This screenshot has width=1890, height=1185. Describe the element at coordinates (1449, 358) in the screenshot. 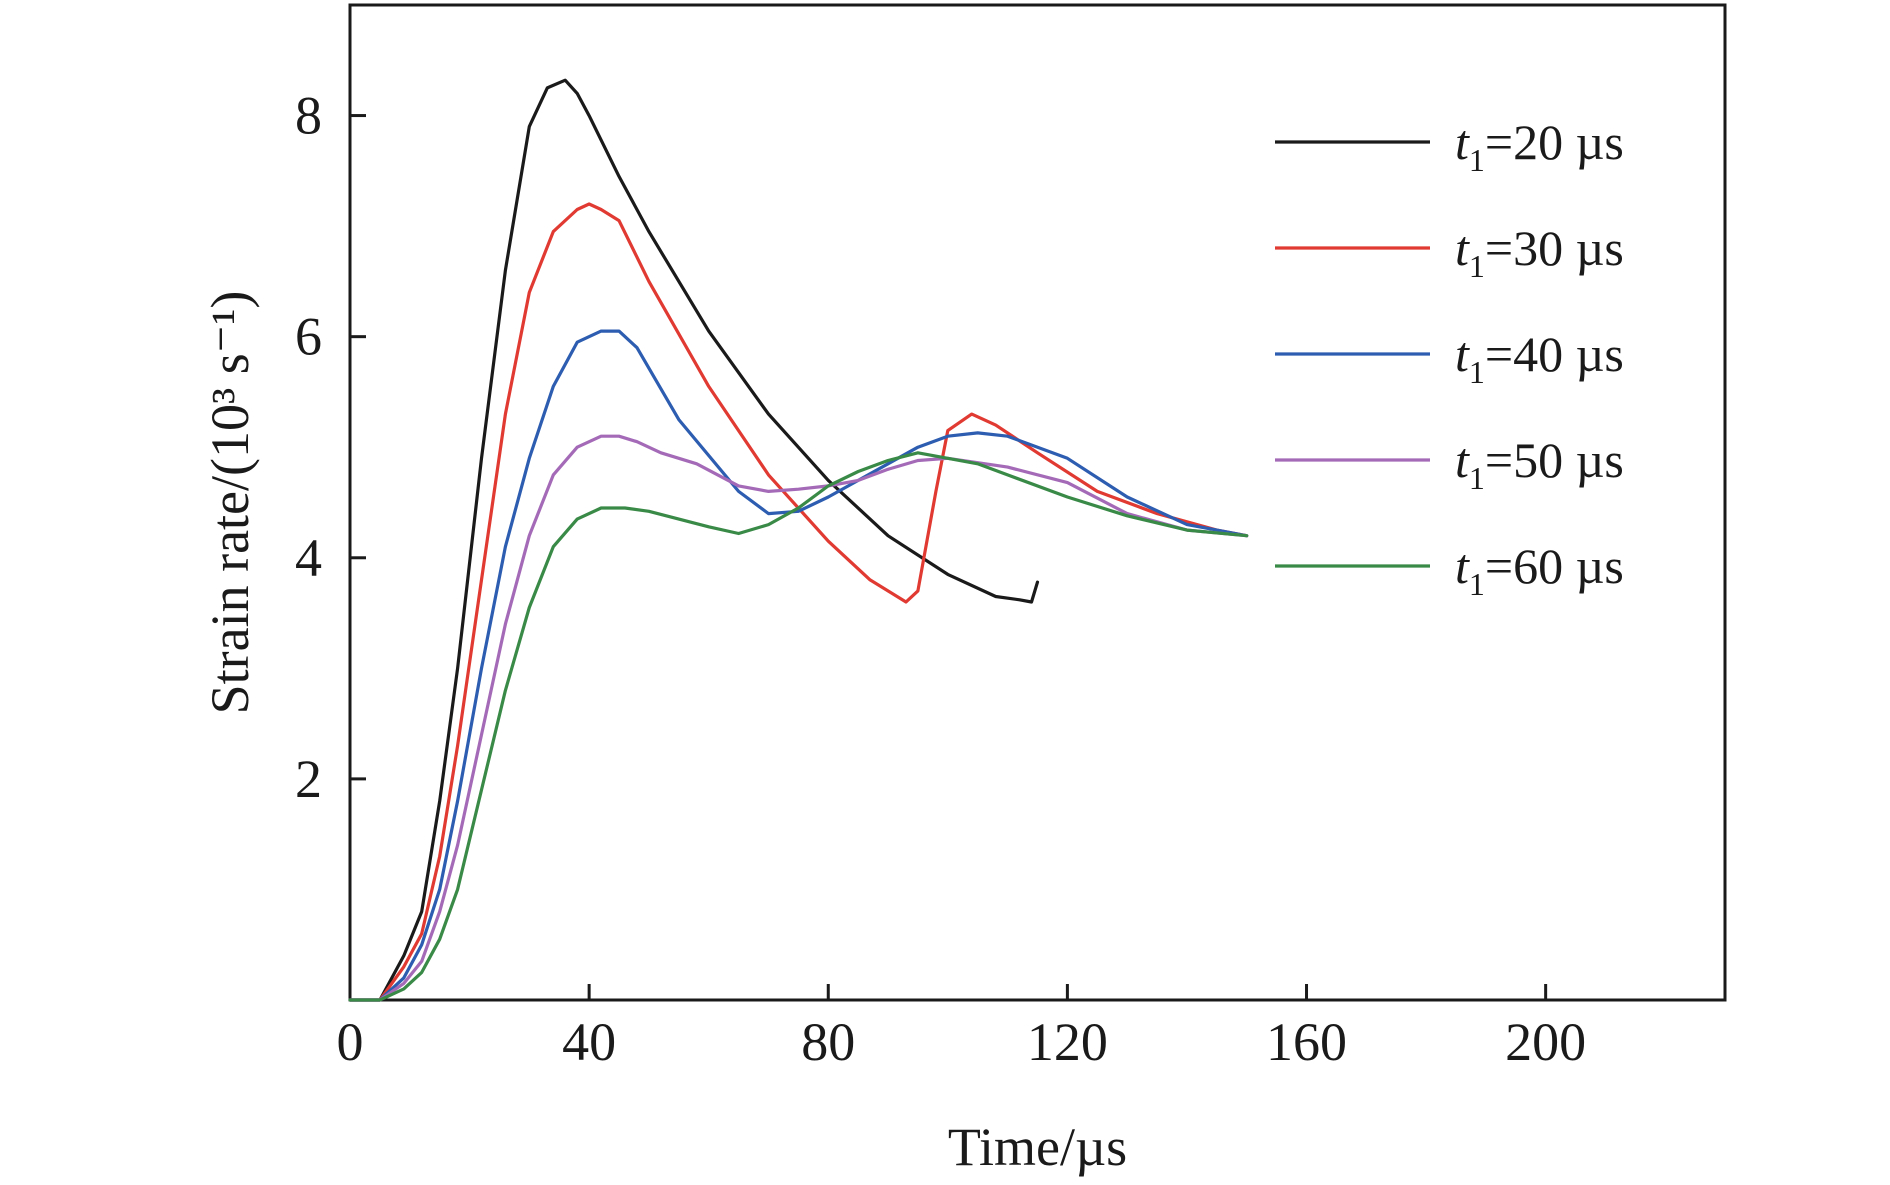

I see `legend: t1=20 µs t1=30 µs t1=40 µs t1=50 µs t1=60 µs` at that location.